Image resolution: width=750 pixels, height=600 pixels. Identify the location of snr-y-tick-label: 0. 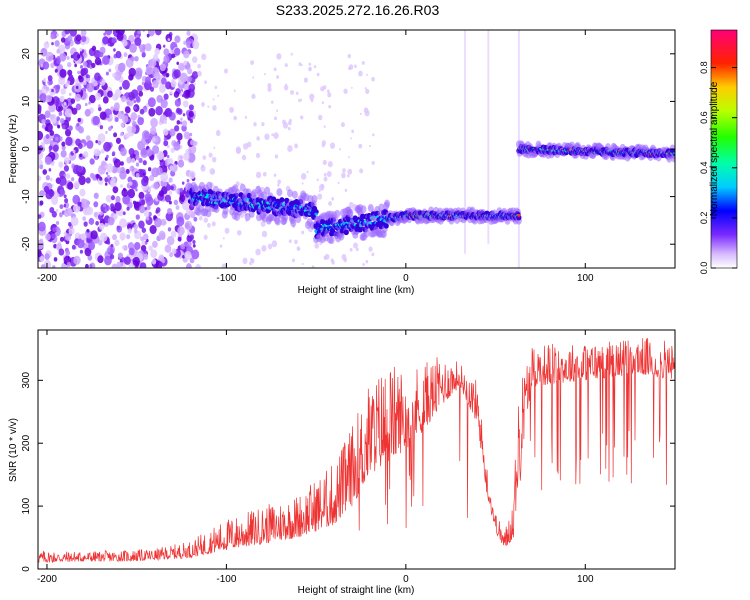
(26, 569).